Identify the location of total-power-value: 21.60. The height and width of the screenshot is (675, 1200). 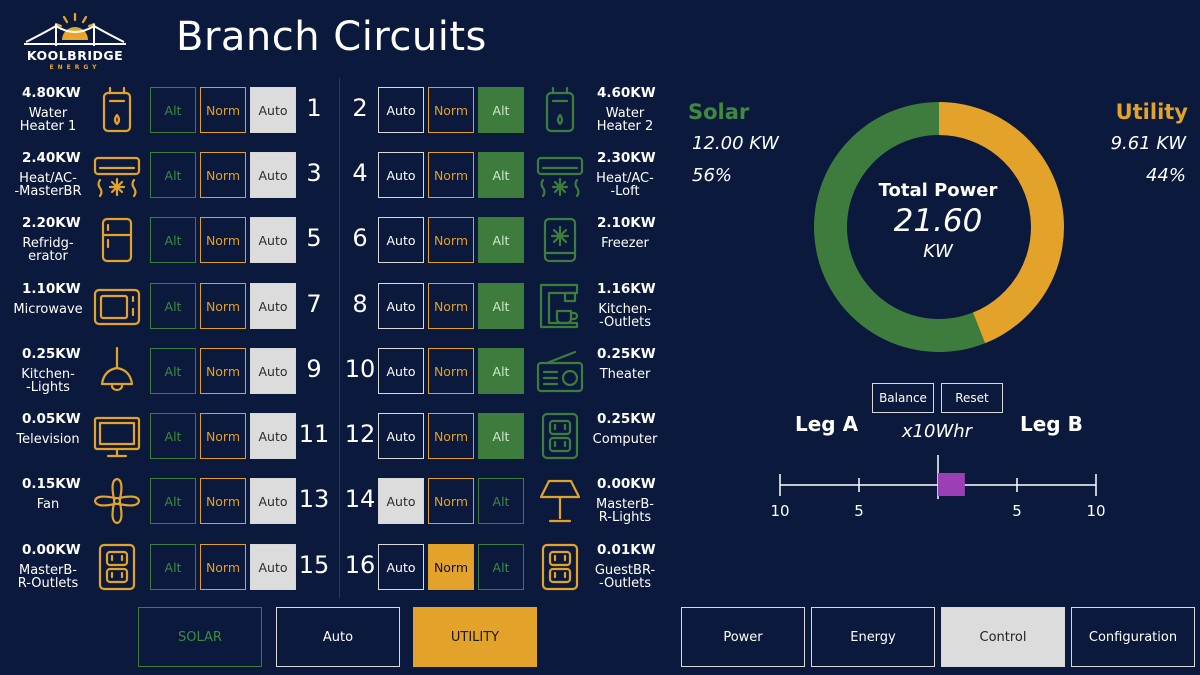
(938, 221).